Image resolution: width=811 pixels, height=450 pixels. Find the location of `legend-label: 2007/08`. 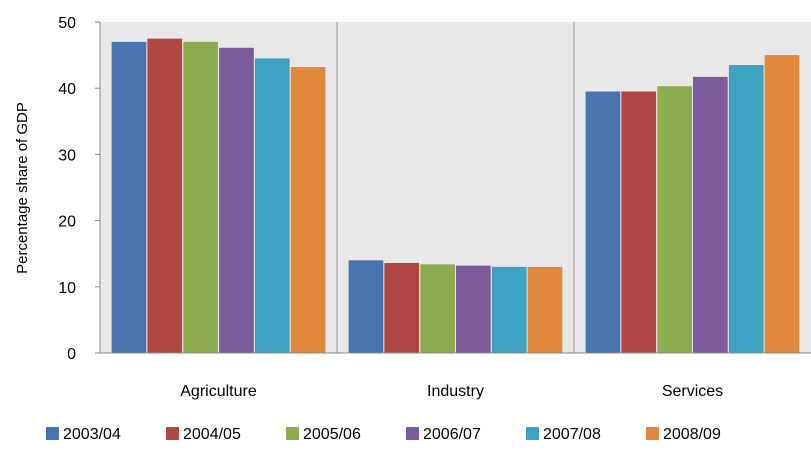

legend-label: 2007/08 is located at coordinates (572, 434).